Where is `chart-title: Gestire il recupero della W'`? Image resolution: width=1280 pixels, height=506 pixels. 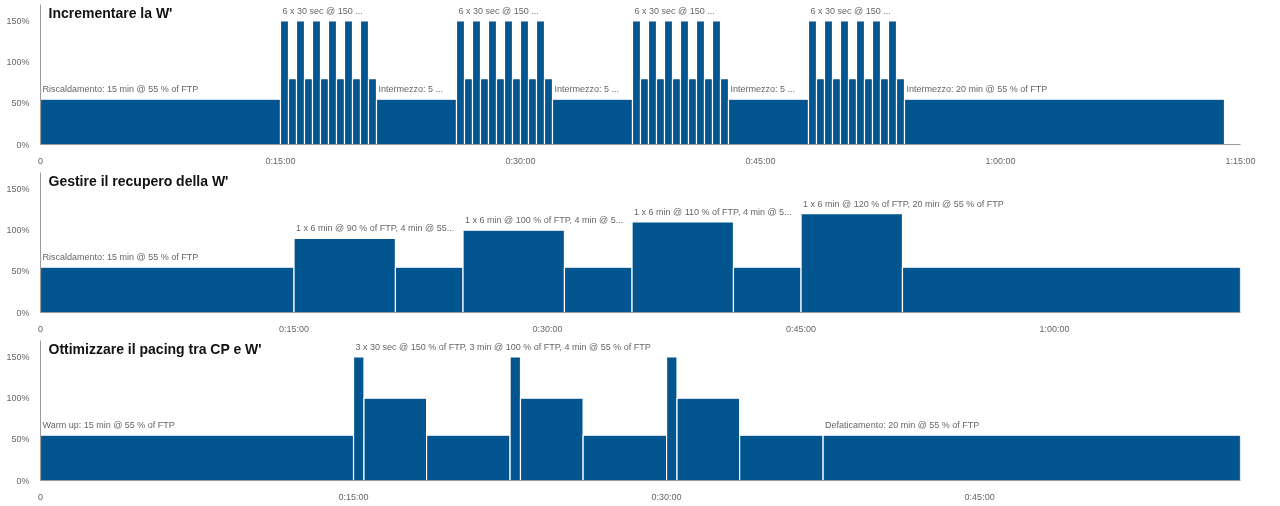
chart-title: Gestire il recupero della W' is located at coordinates (138, 180).